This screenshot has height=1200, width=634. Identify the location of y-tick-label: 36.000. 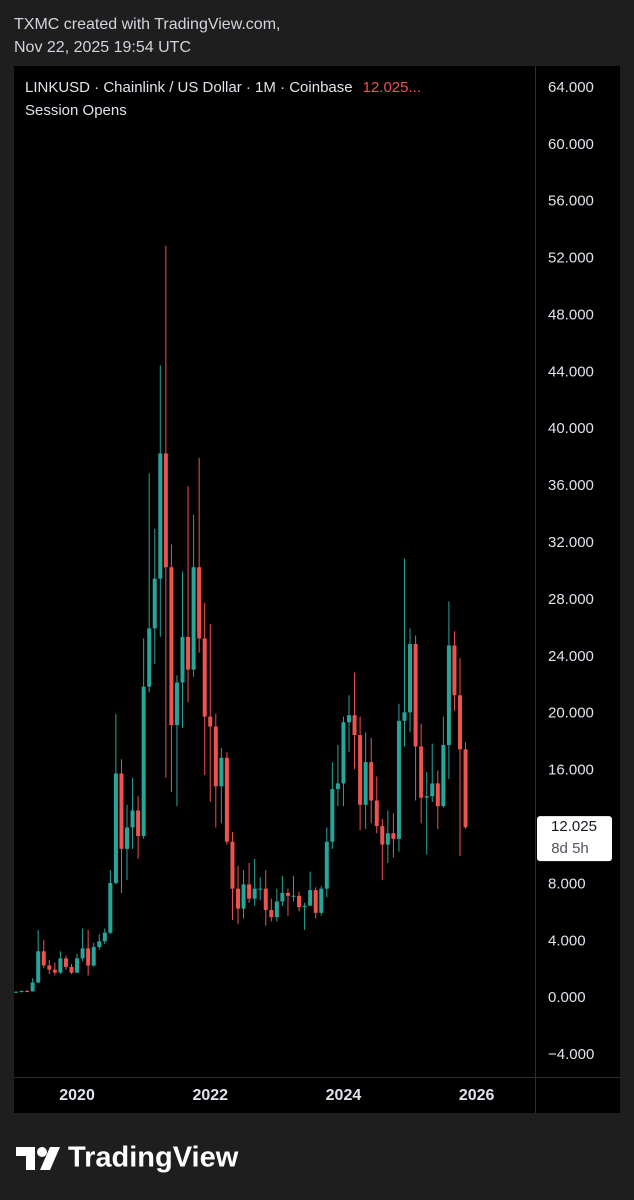
(571, 485).